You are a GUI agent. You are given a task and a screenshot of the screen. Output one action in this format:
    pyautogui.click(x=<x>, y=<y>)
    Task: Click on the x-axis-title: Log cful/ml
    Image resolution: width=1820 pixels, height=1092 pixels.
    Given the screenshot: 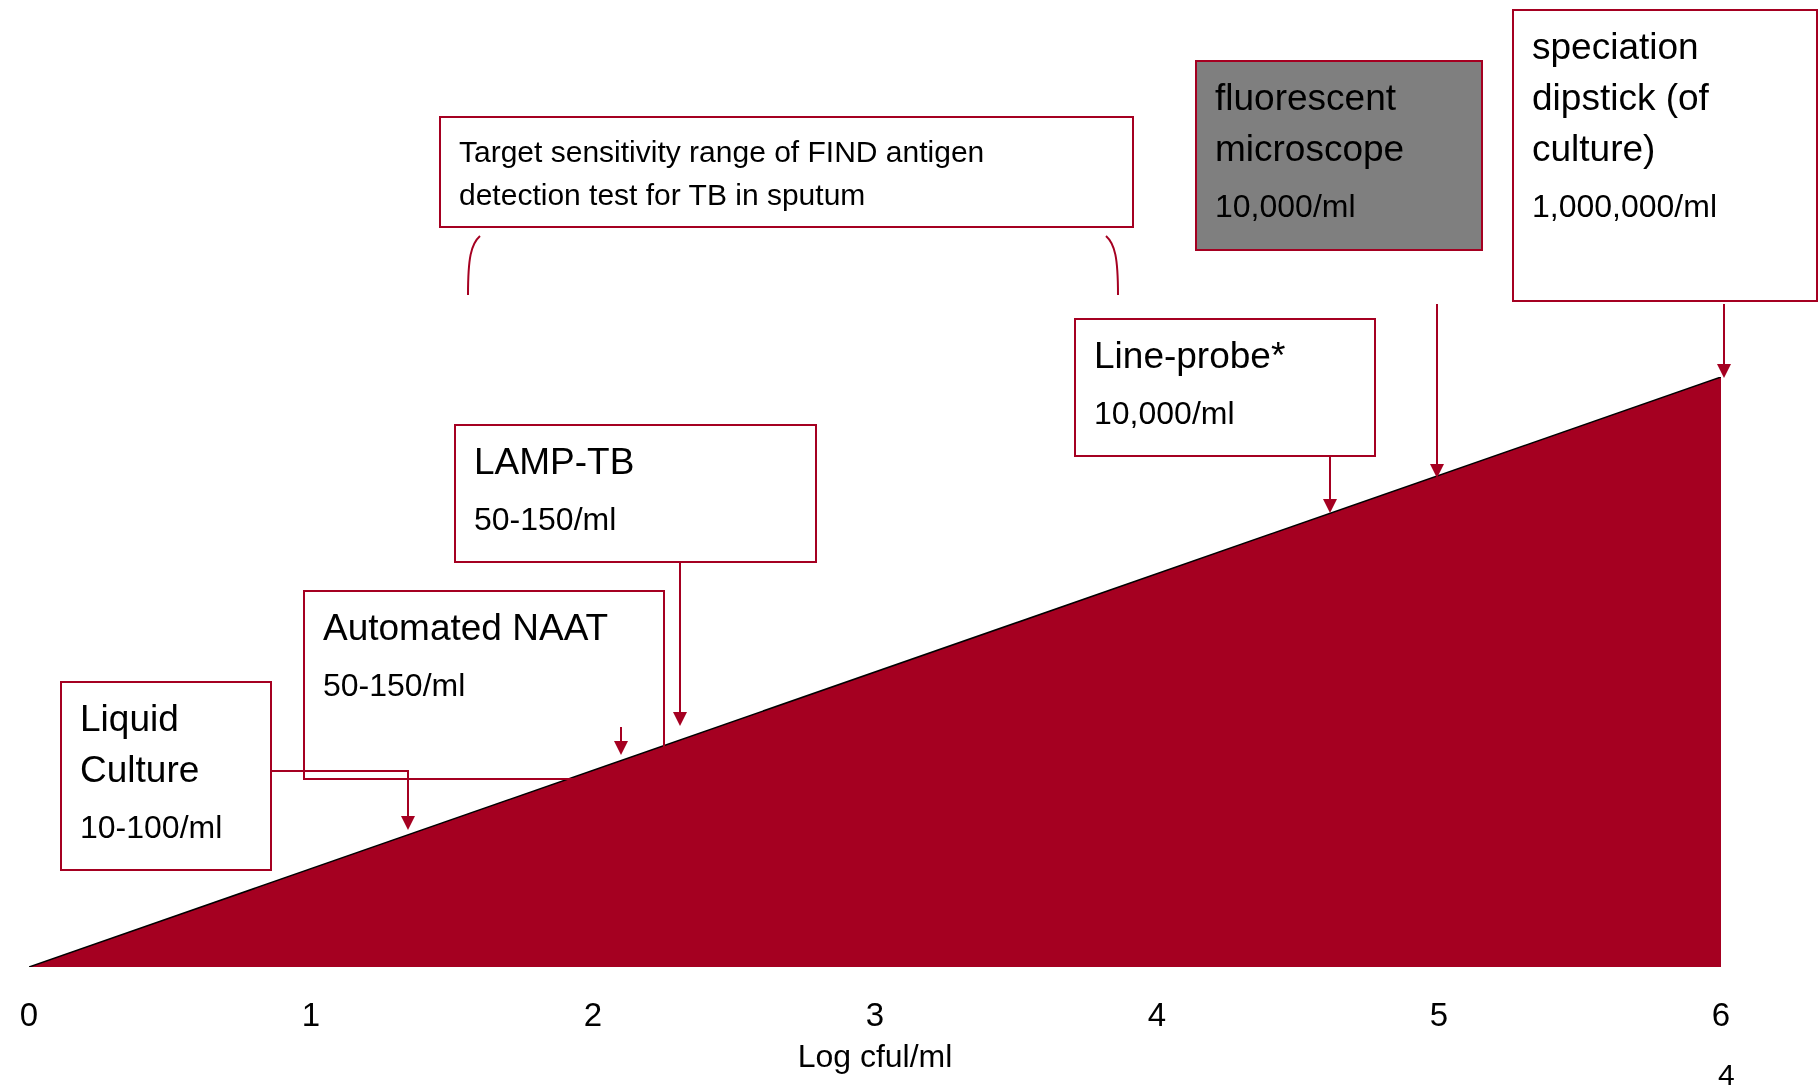 What is the action you would take?
    pyautogui.click(x=875, y=1056)
    